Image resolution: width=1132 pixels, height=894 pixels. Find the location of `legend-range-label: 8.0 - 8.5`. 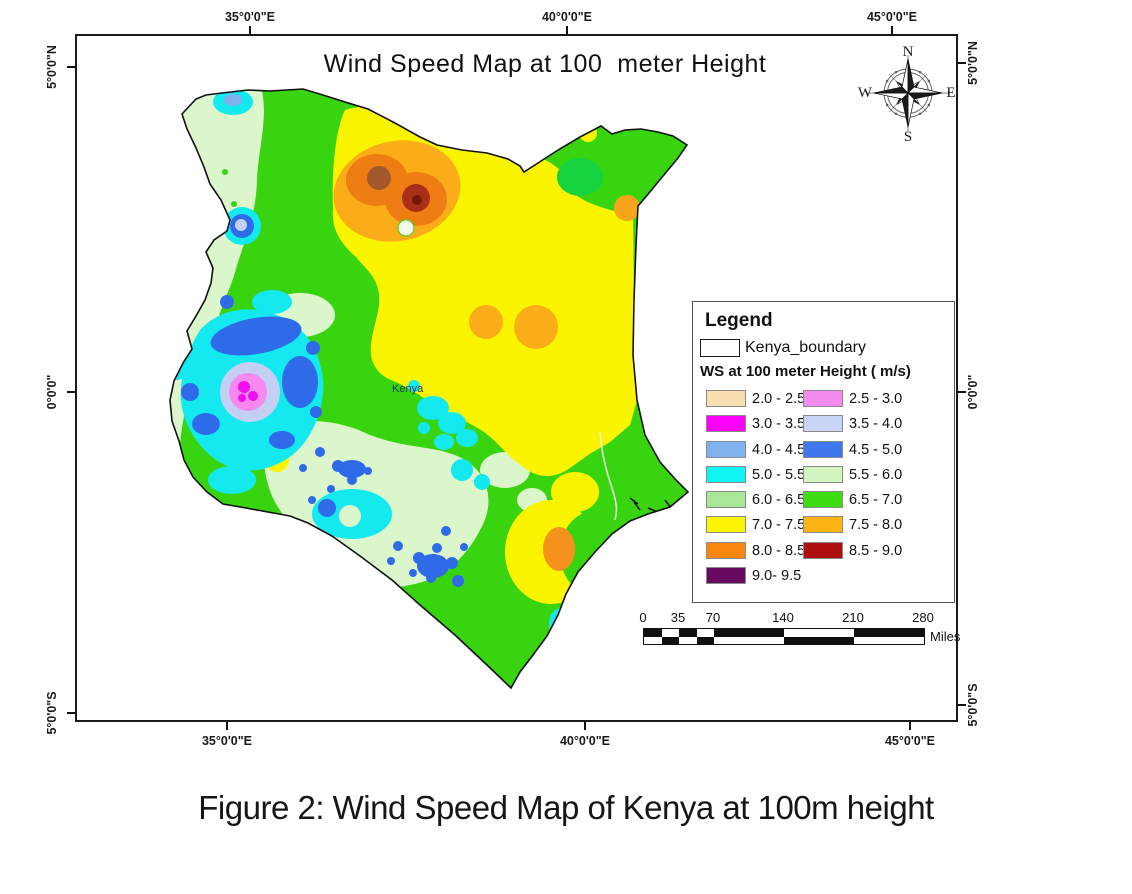

legend-range-label: 8.0 - 8.5 is located at coordinates (779, 550).